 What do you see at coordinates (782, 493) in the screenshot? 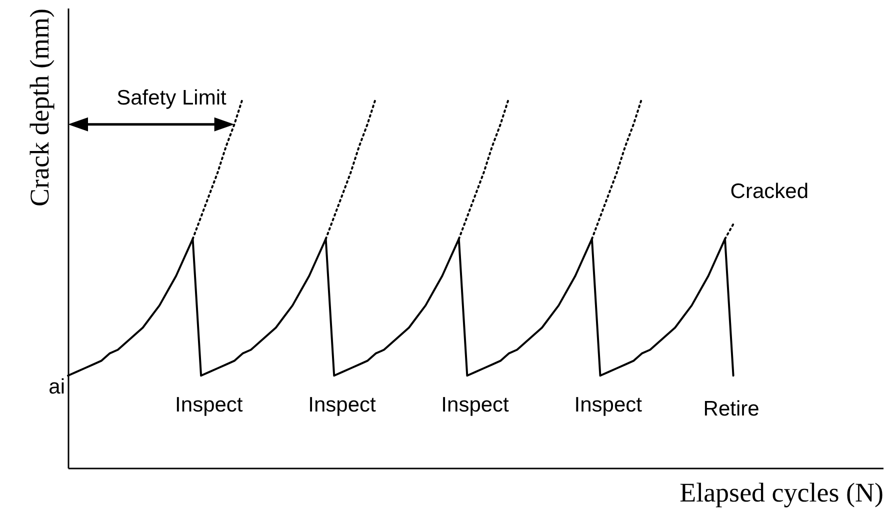
I see `x-axis-title: Elapsed cycles (N)` at bounding box center [782, 493].